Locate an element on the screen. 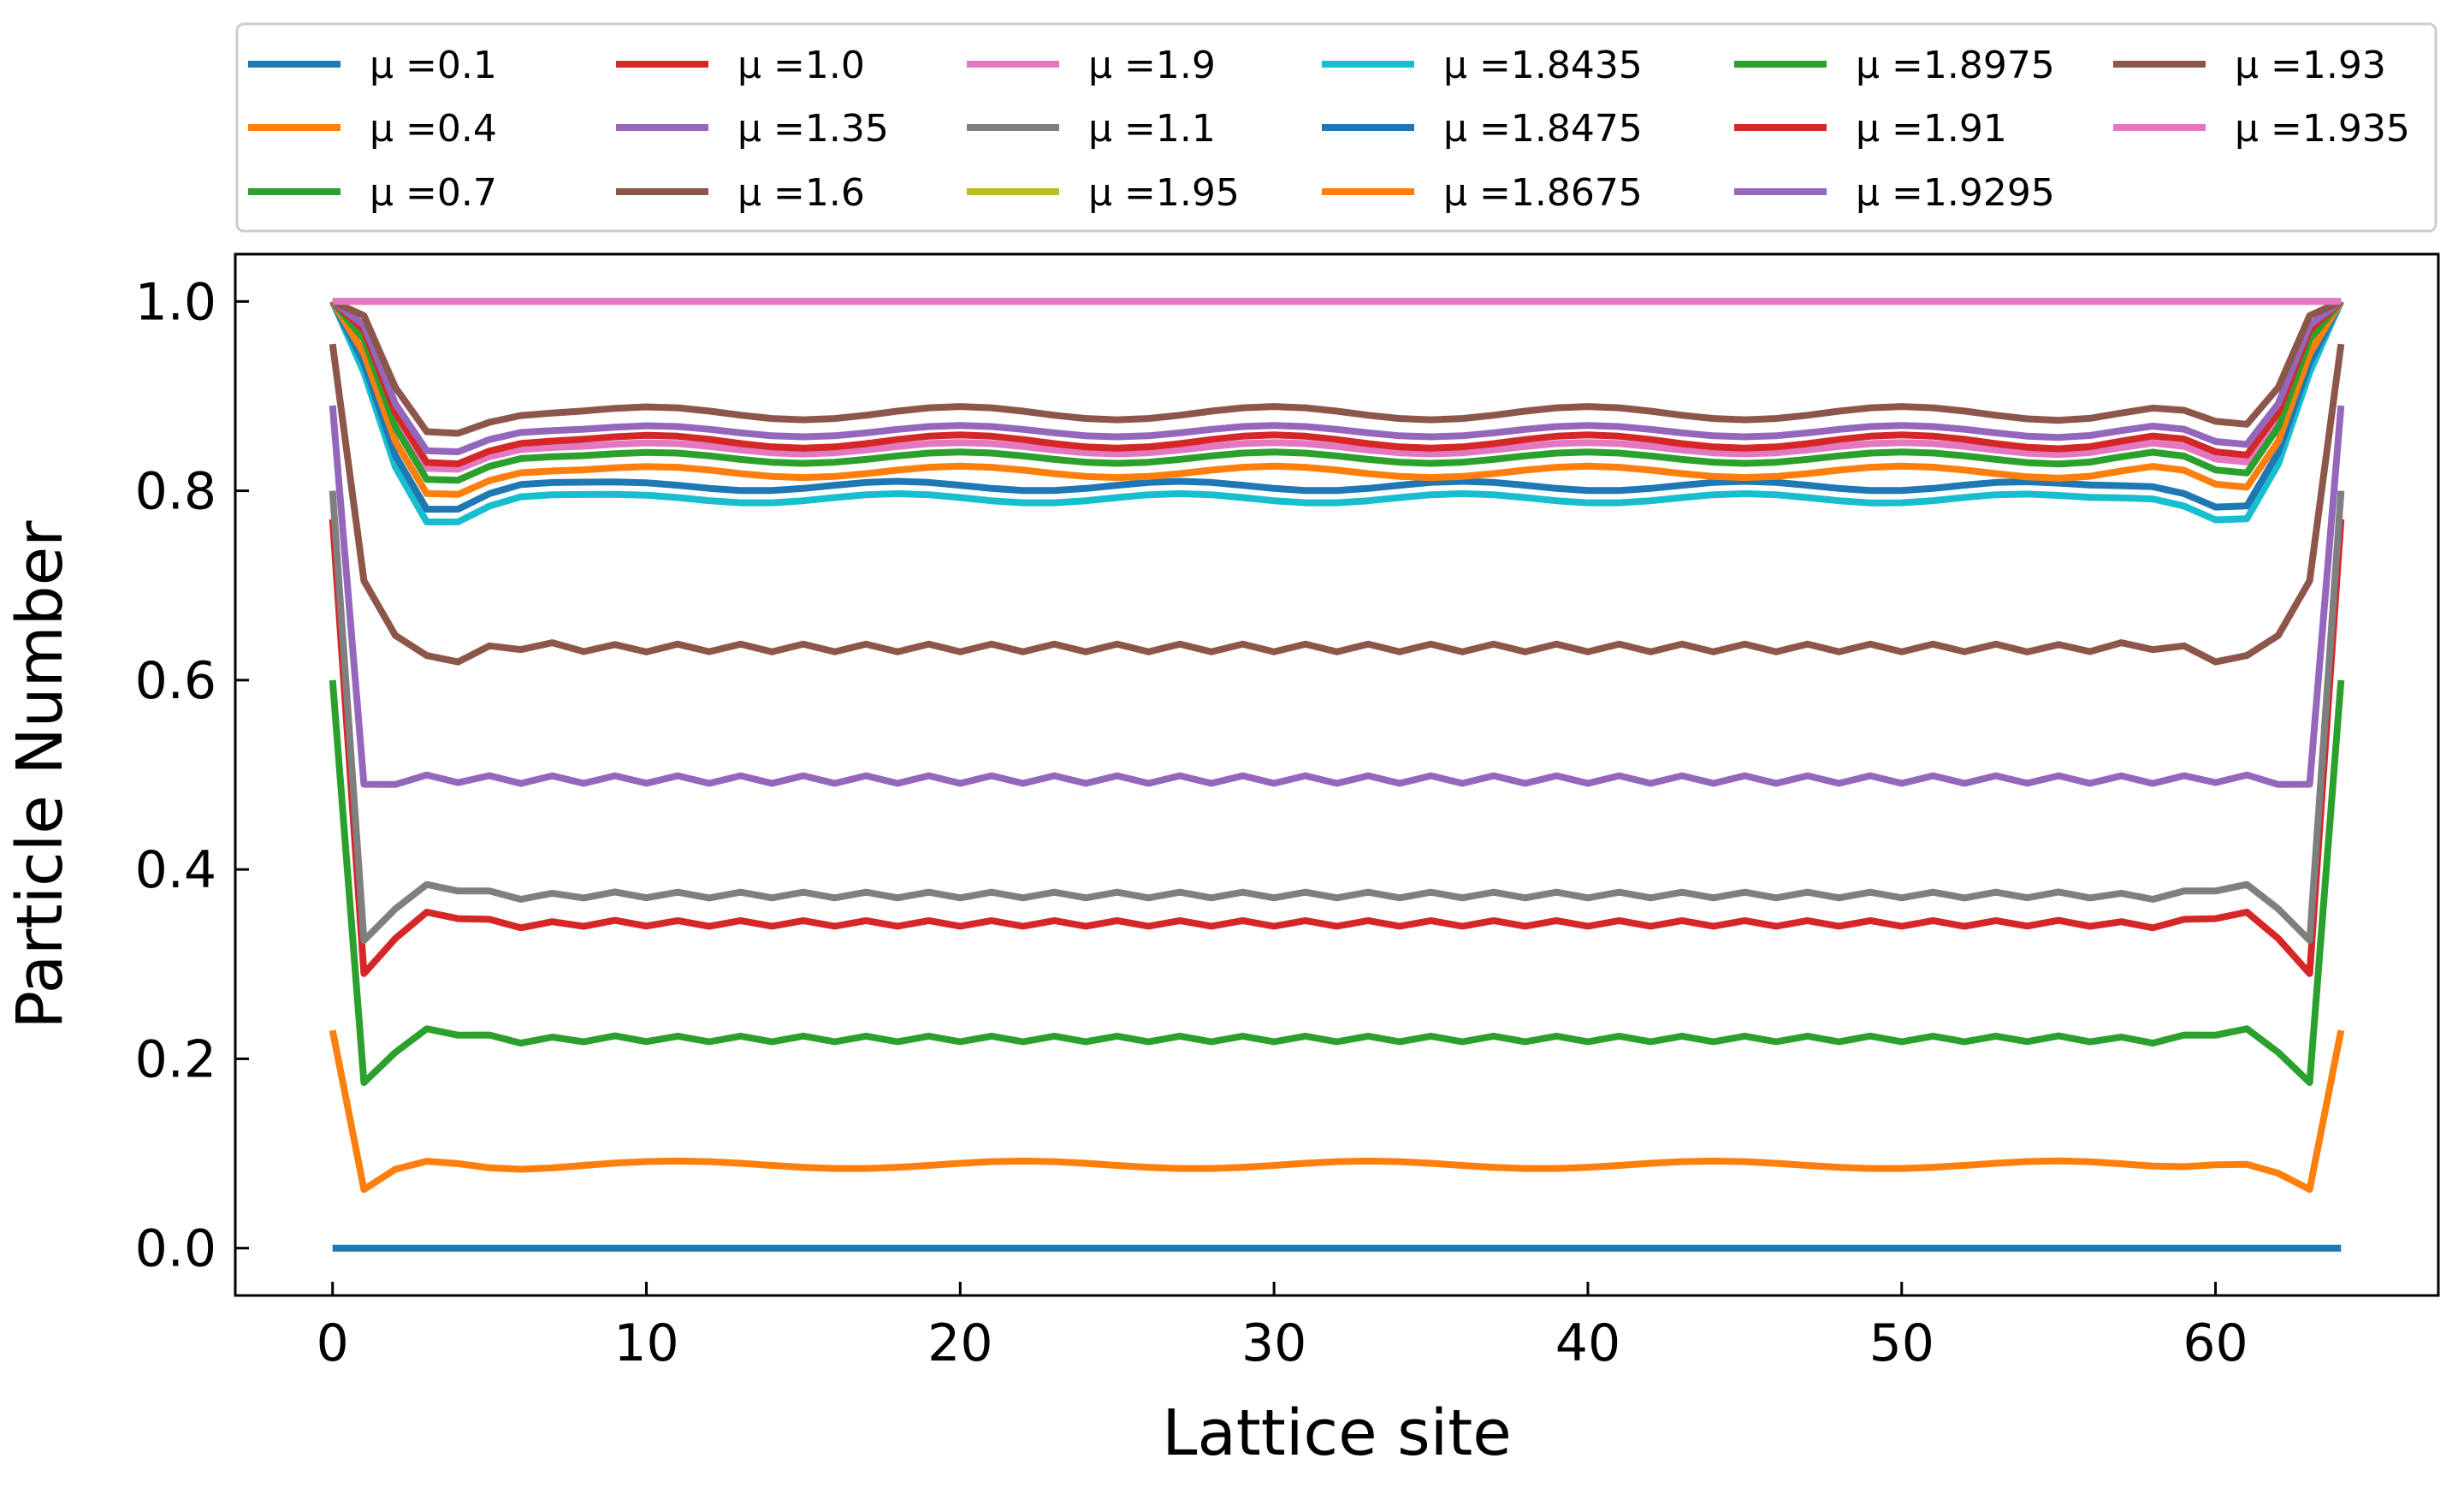 This screenshot has height=1488, width=2464. y-tick-label: 1.0 is located at coordinates (175, 302).